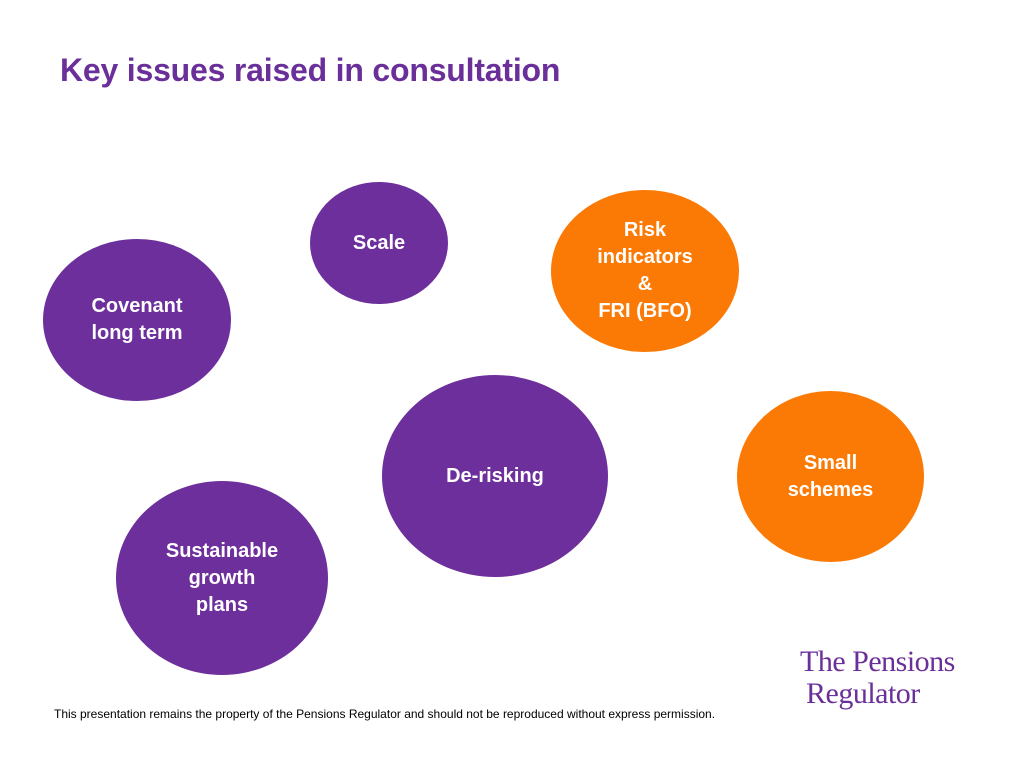  Describe the element at coordinates (863, 693) in the screenshot. I see `logo-line-2: Regulator` at that location.